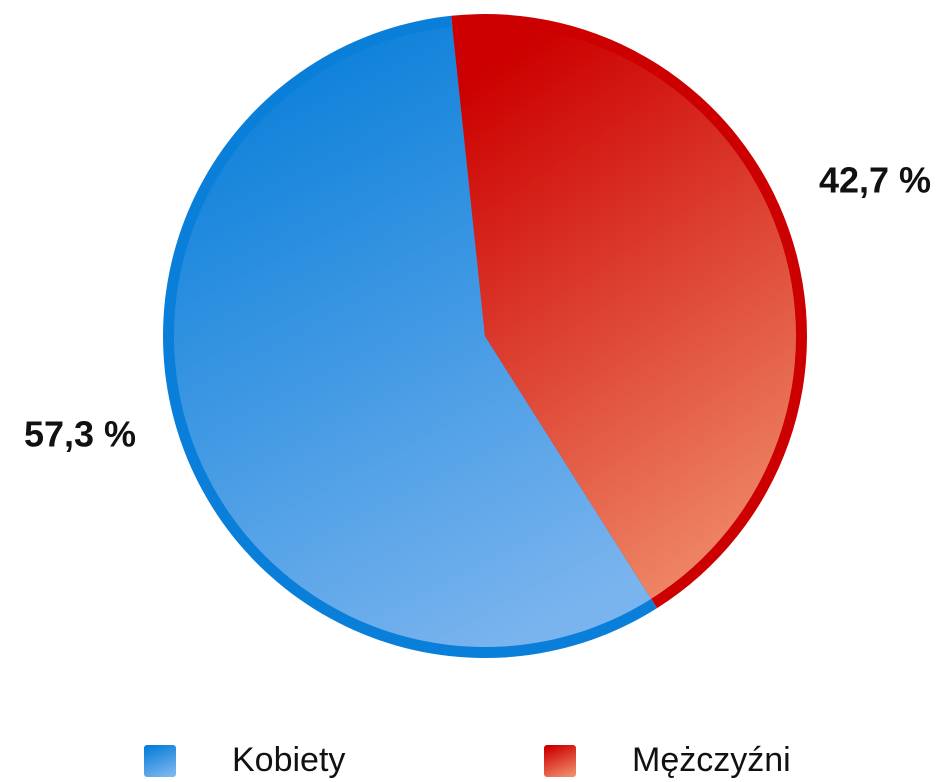 This screenshot has width=947, height=782. Describe the element at coordinates (875, 180) in the screenshot. I see `value-label: 42,7 %` at that location.